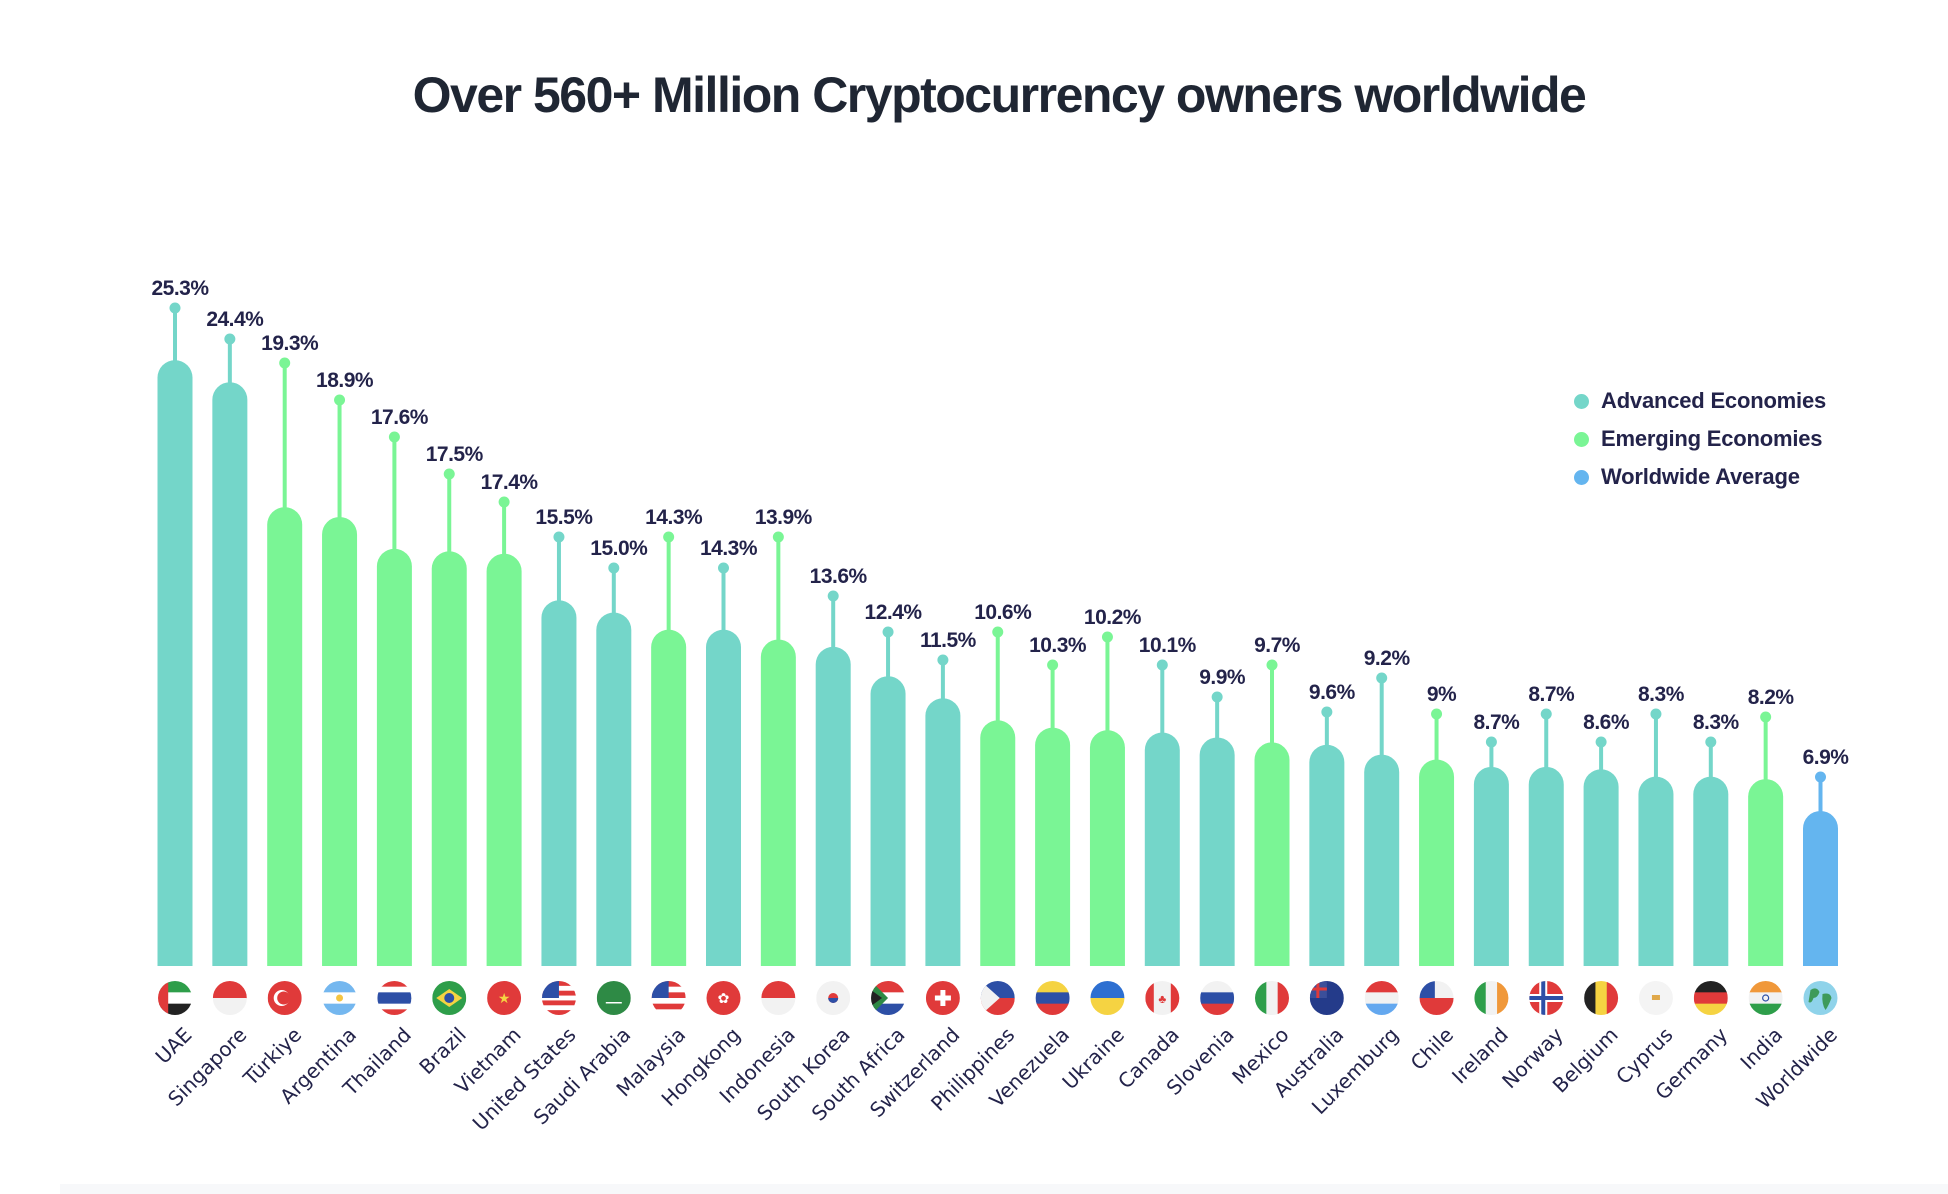 This screenshot has height=1194, width=1948. What do you see at coordinates (1217, 998) in the screenshot?
I see `flag-slovenia-icon` at bounding box center [1217, 998].